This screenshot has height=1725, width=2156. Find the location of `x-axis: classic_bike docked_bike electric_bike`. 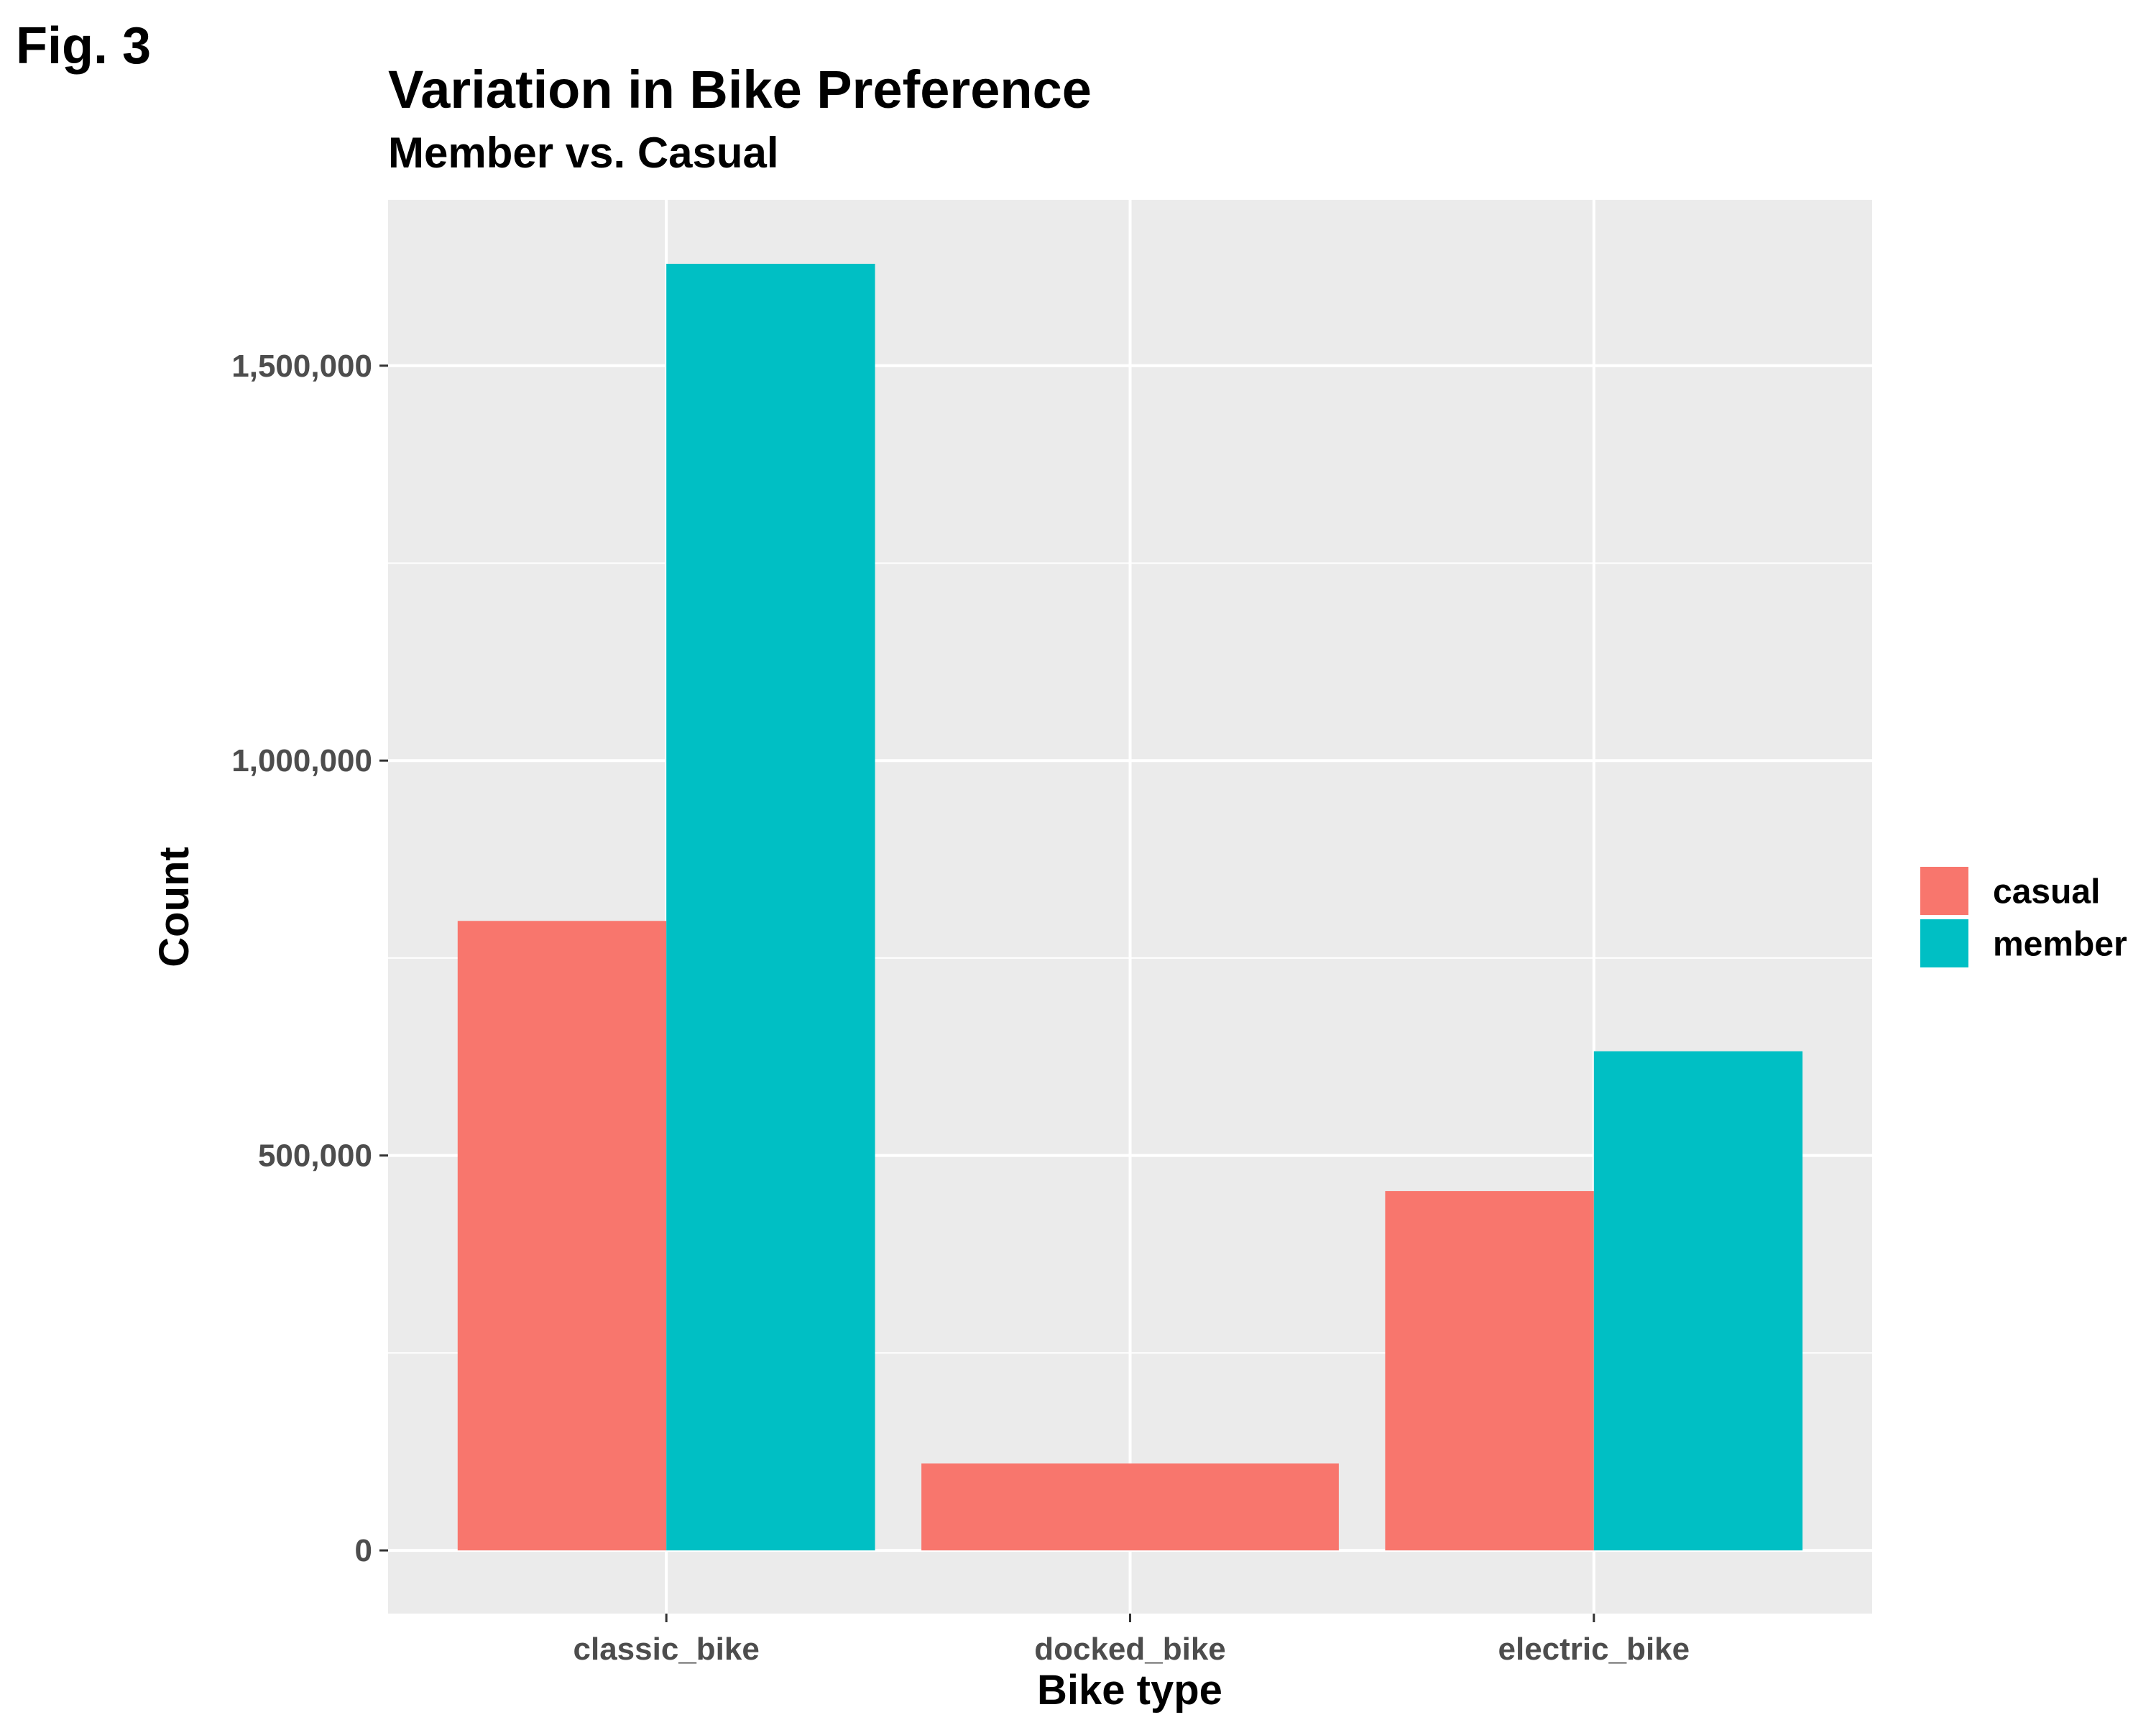

x-axis: classic_bike docked_bike electric_bike is located at coordinates (1131, 1640).